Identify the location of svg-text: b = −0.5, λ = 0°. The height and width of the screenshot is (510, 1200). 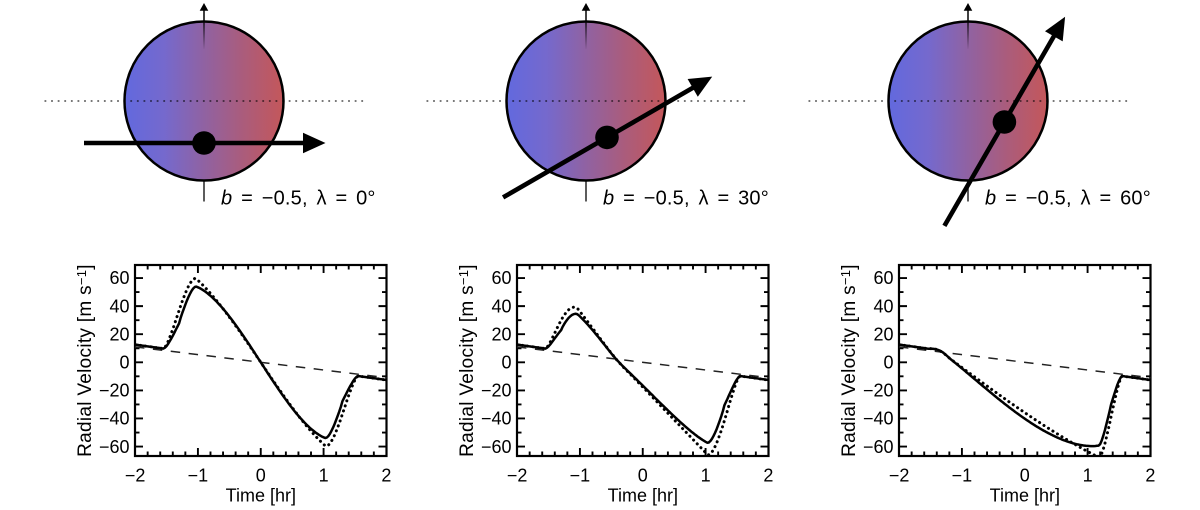
(298, 199).